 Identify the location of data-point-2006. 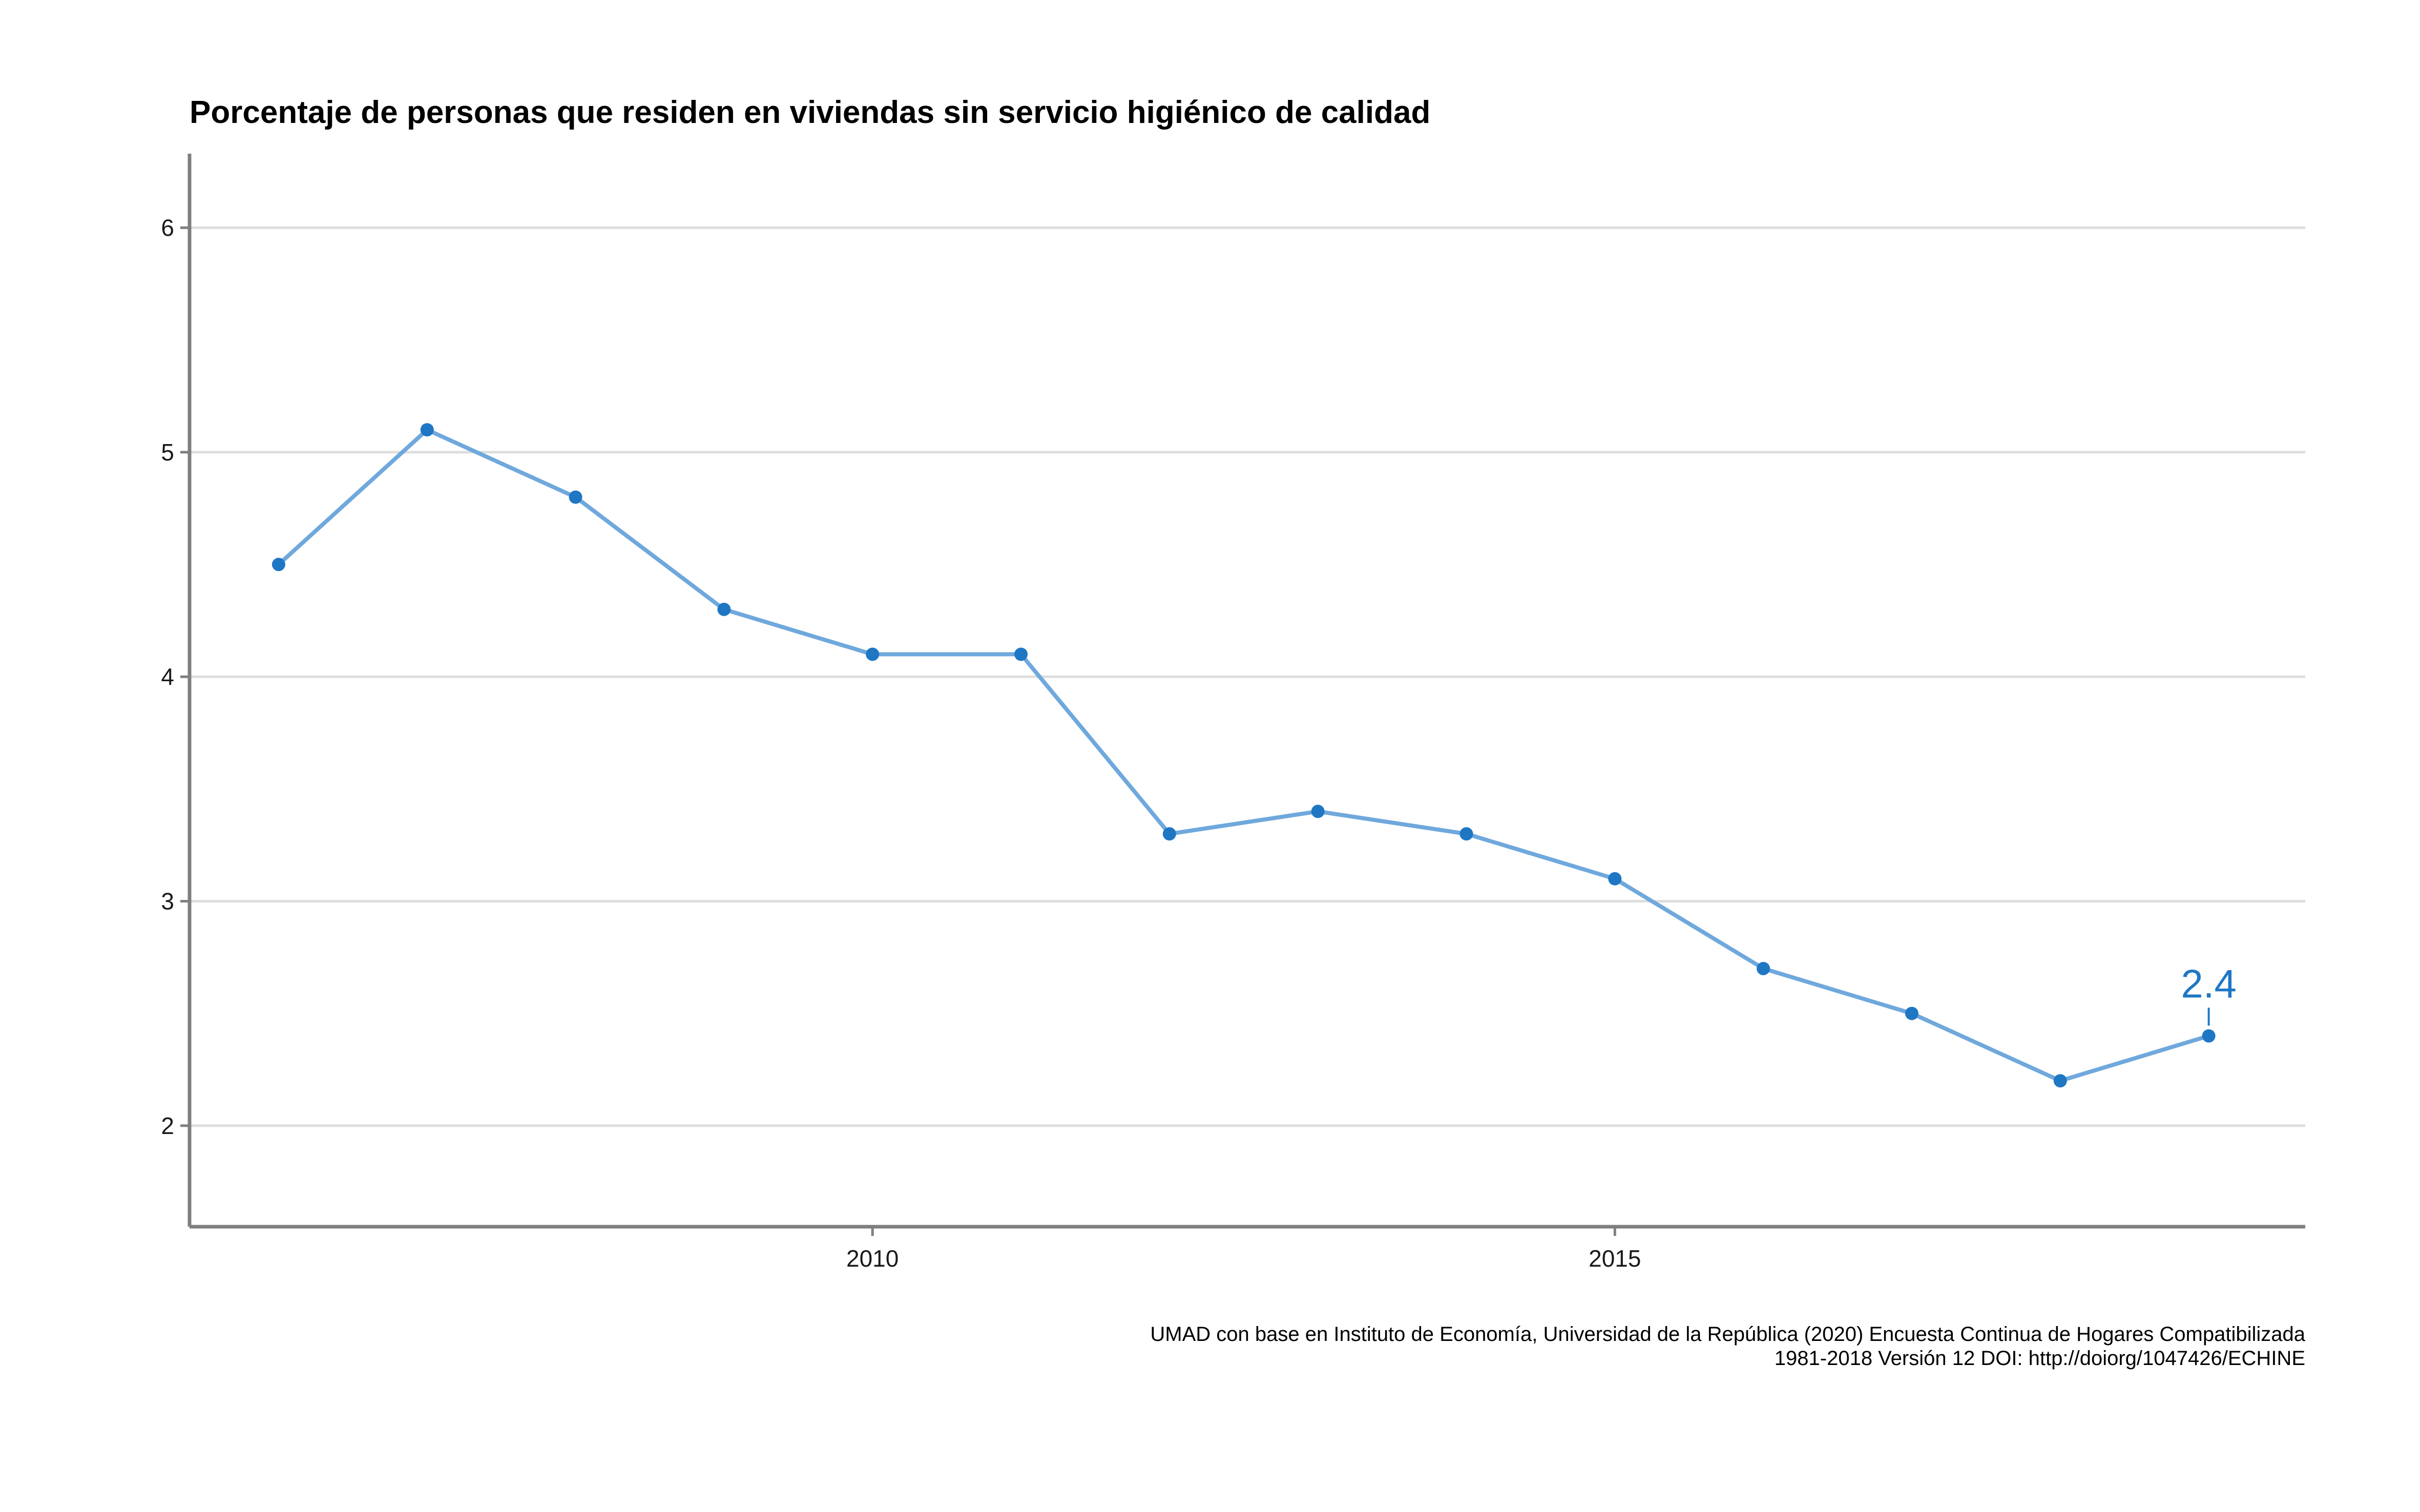
(278, 565).